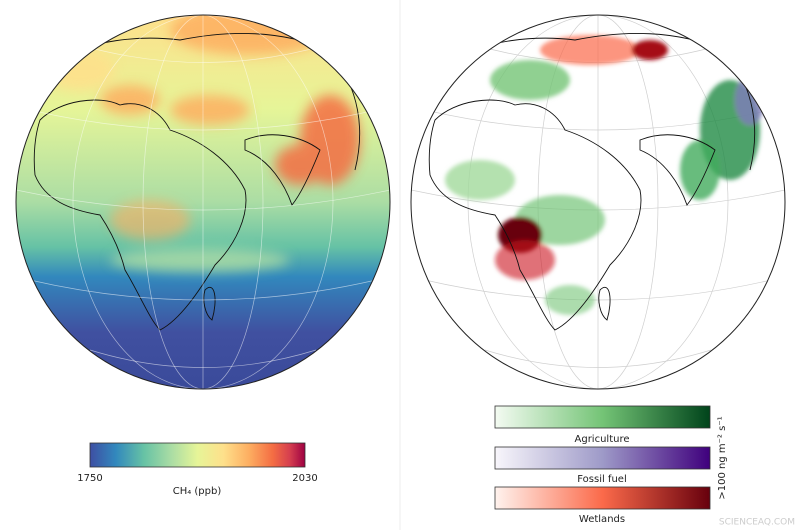  Describe the element at coordinates (601, 479) in the screenshot. I see `colorbar-label: Fossil fuel` at that location.